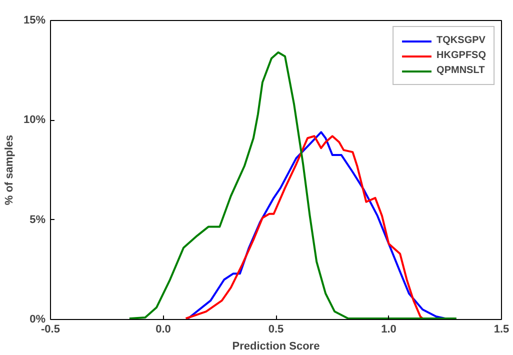 The width and height of the screenshot is (513, 355). I want to click on x-tick-label: -0.5, so click(50, 330).